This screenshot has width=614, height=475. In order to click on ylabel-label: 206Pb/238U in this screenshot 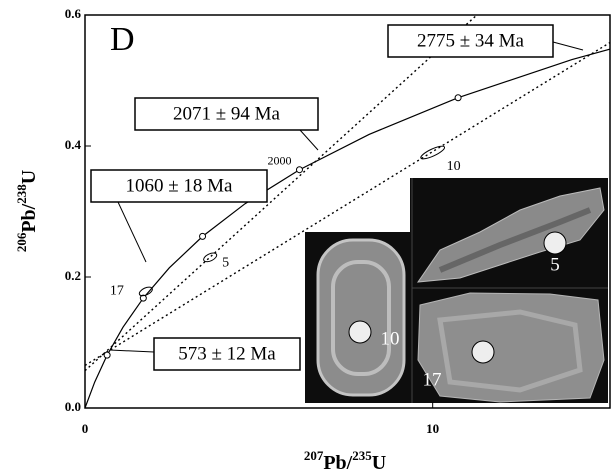, I will do `click(27, 211)`.